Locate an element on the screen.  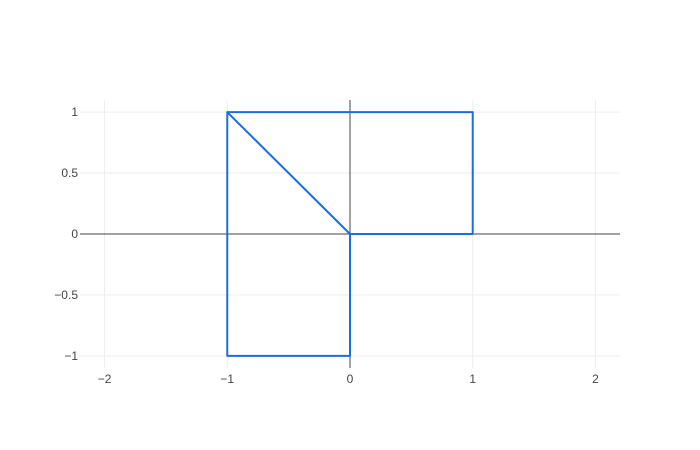
x-tick-label: −2 is located at coordinates (105, 379).